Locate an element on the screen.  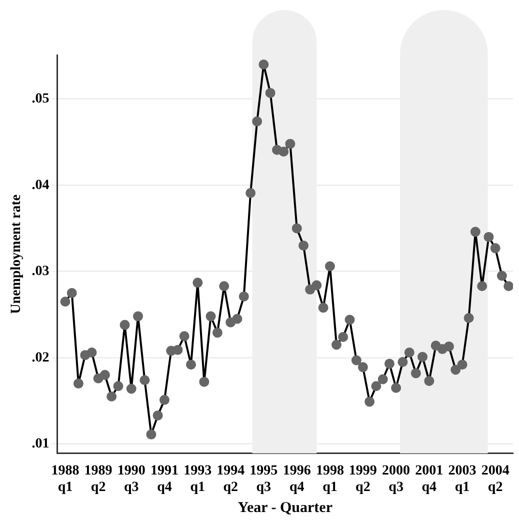
y-tick-label: .03 is located at coordinates (41, 272).